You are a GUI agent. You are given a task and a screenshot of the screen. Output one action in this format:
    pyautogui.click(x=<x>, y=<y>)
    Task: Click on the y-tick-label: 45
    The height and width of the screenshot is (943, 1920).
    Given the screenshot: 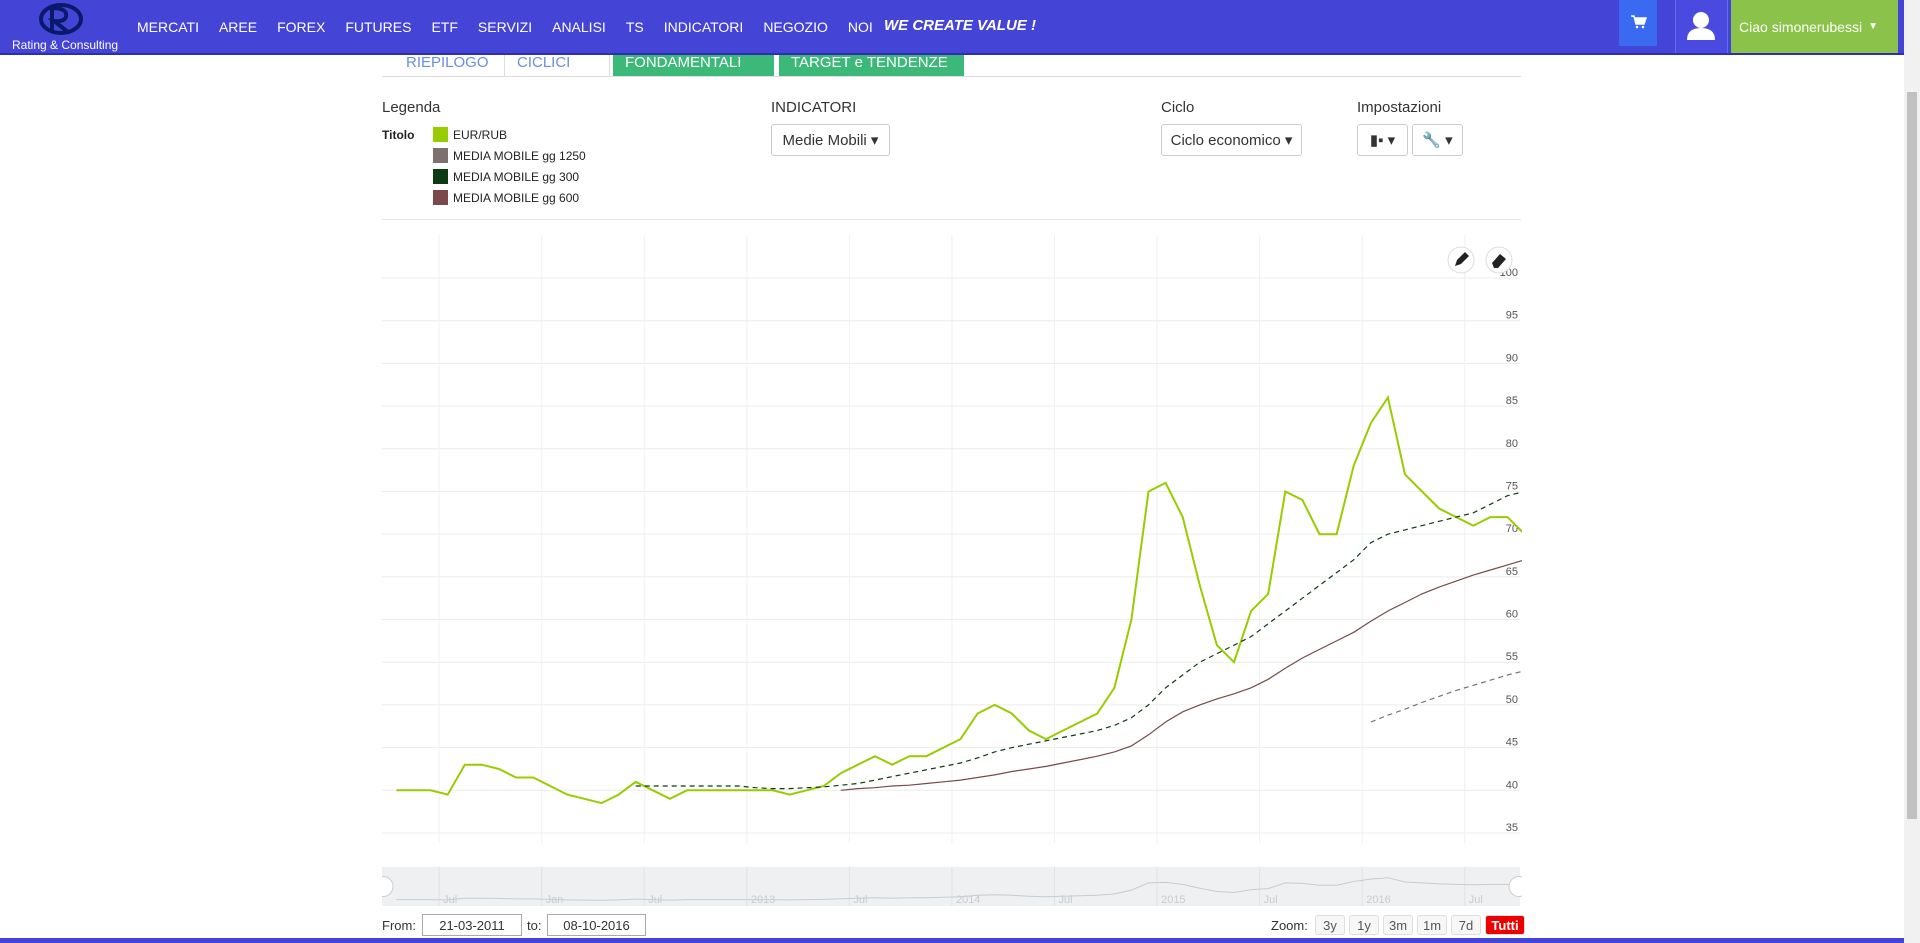 What is the action you would take?
    pyautogui.click(x=1512, y=743)
    